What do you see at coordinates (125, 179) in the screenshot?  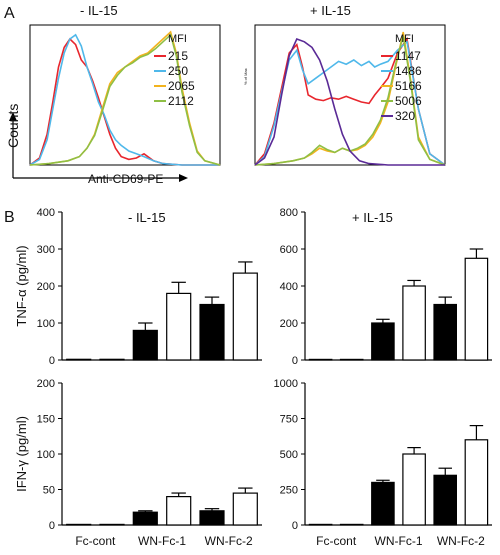 I see `x-axis-label: Anti-CD69-PE` at bounding box center [125, 179].